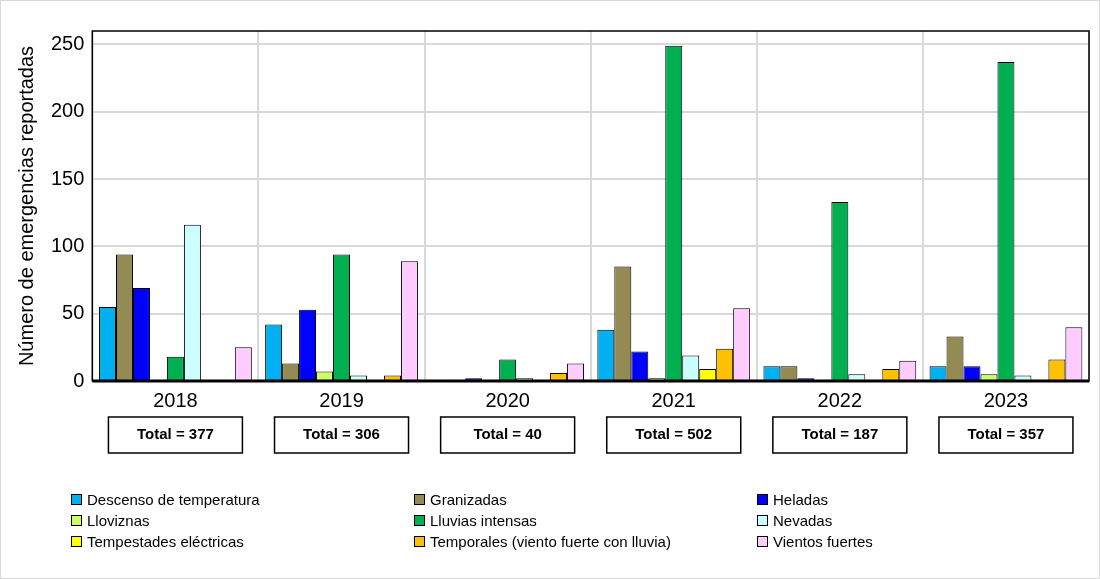 This screenshot has height=579, width=1100. Describe the element at coordinates (165, 541) in the screenshot. I see `legend-label: Tempestades eléctricas` at that location.